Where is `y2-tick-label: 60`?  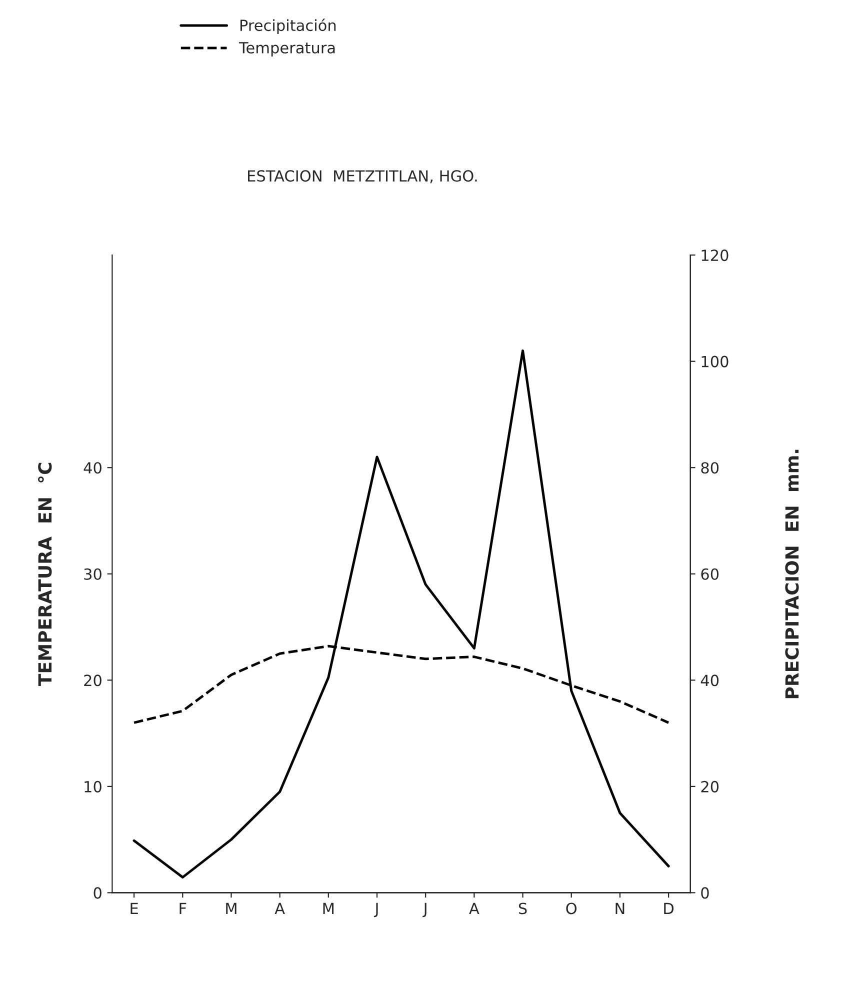 y2-tick-label: 60 is located at coordinates (710, 574).